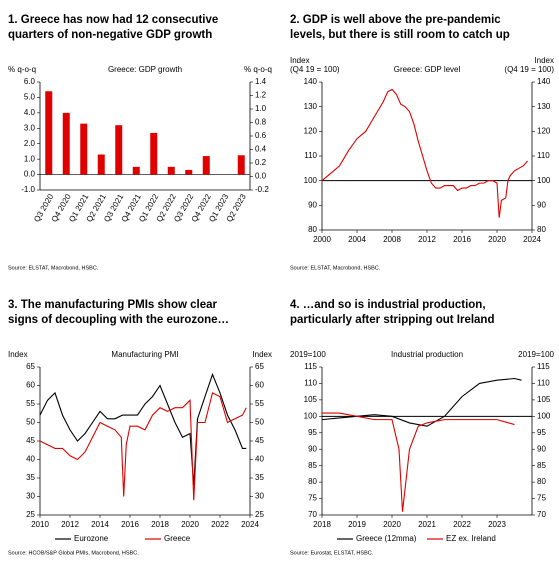 Image resolution: width=559 pixels, height=571 pixels. Describe the element at coordinates (541, 465) in the screenshot. I see `y2-tick-label: 85` at that location.